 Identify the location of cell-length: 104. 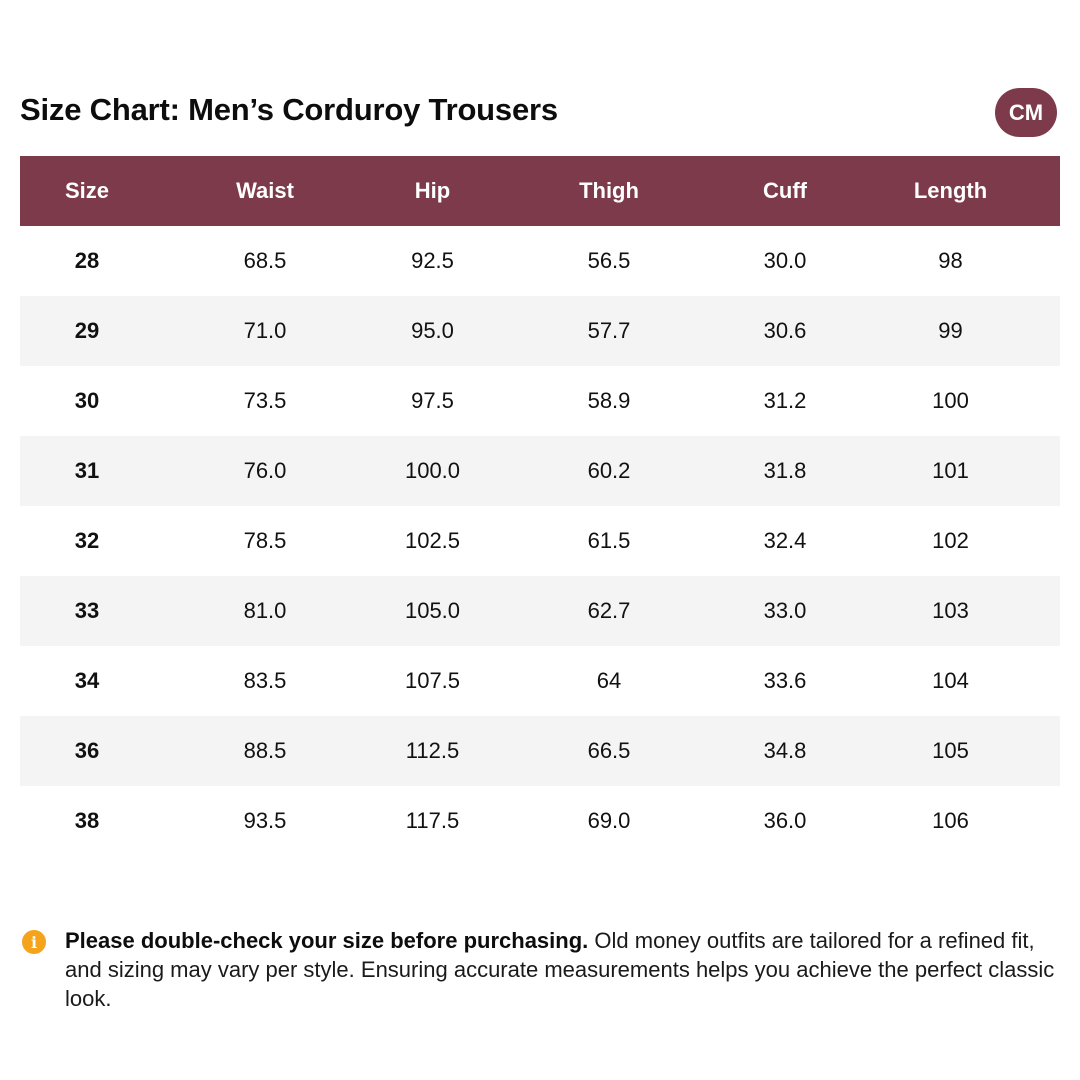
(950, 680).